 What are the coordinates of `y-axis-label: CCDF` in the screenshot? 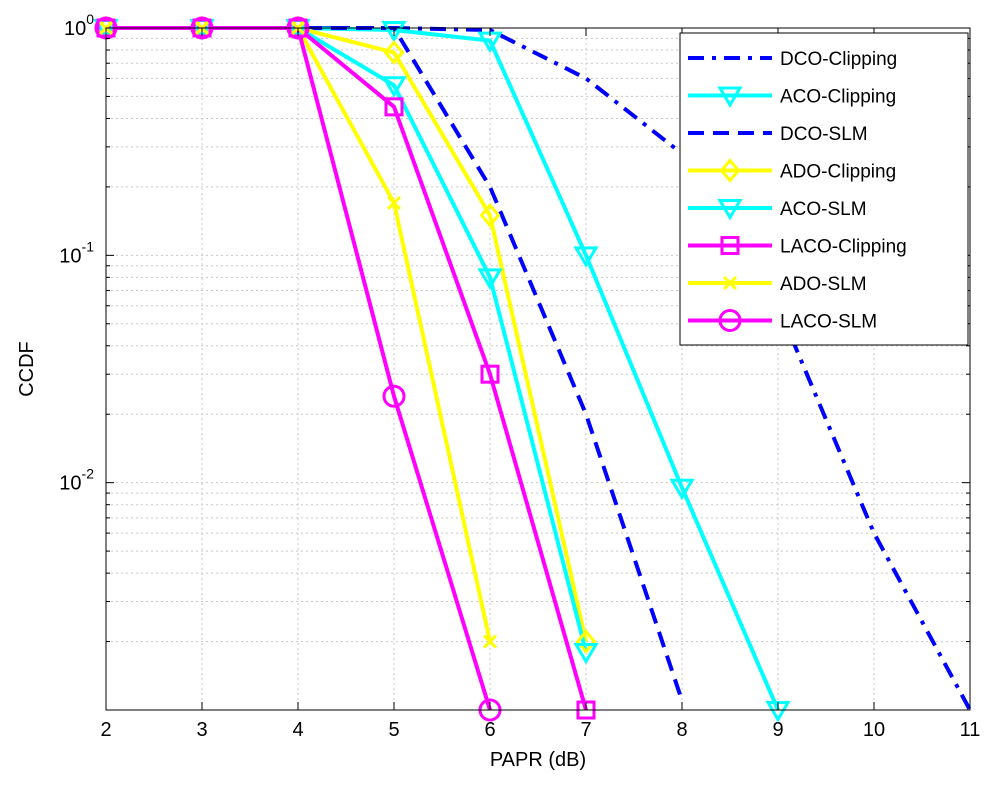 It's located at (27, 369).